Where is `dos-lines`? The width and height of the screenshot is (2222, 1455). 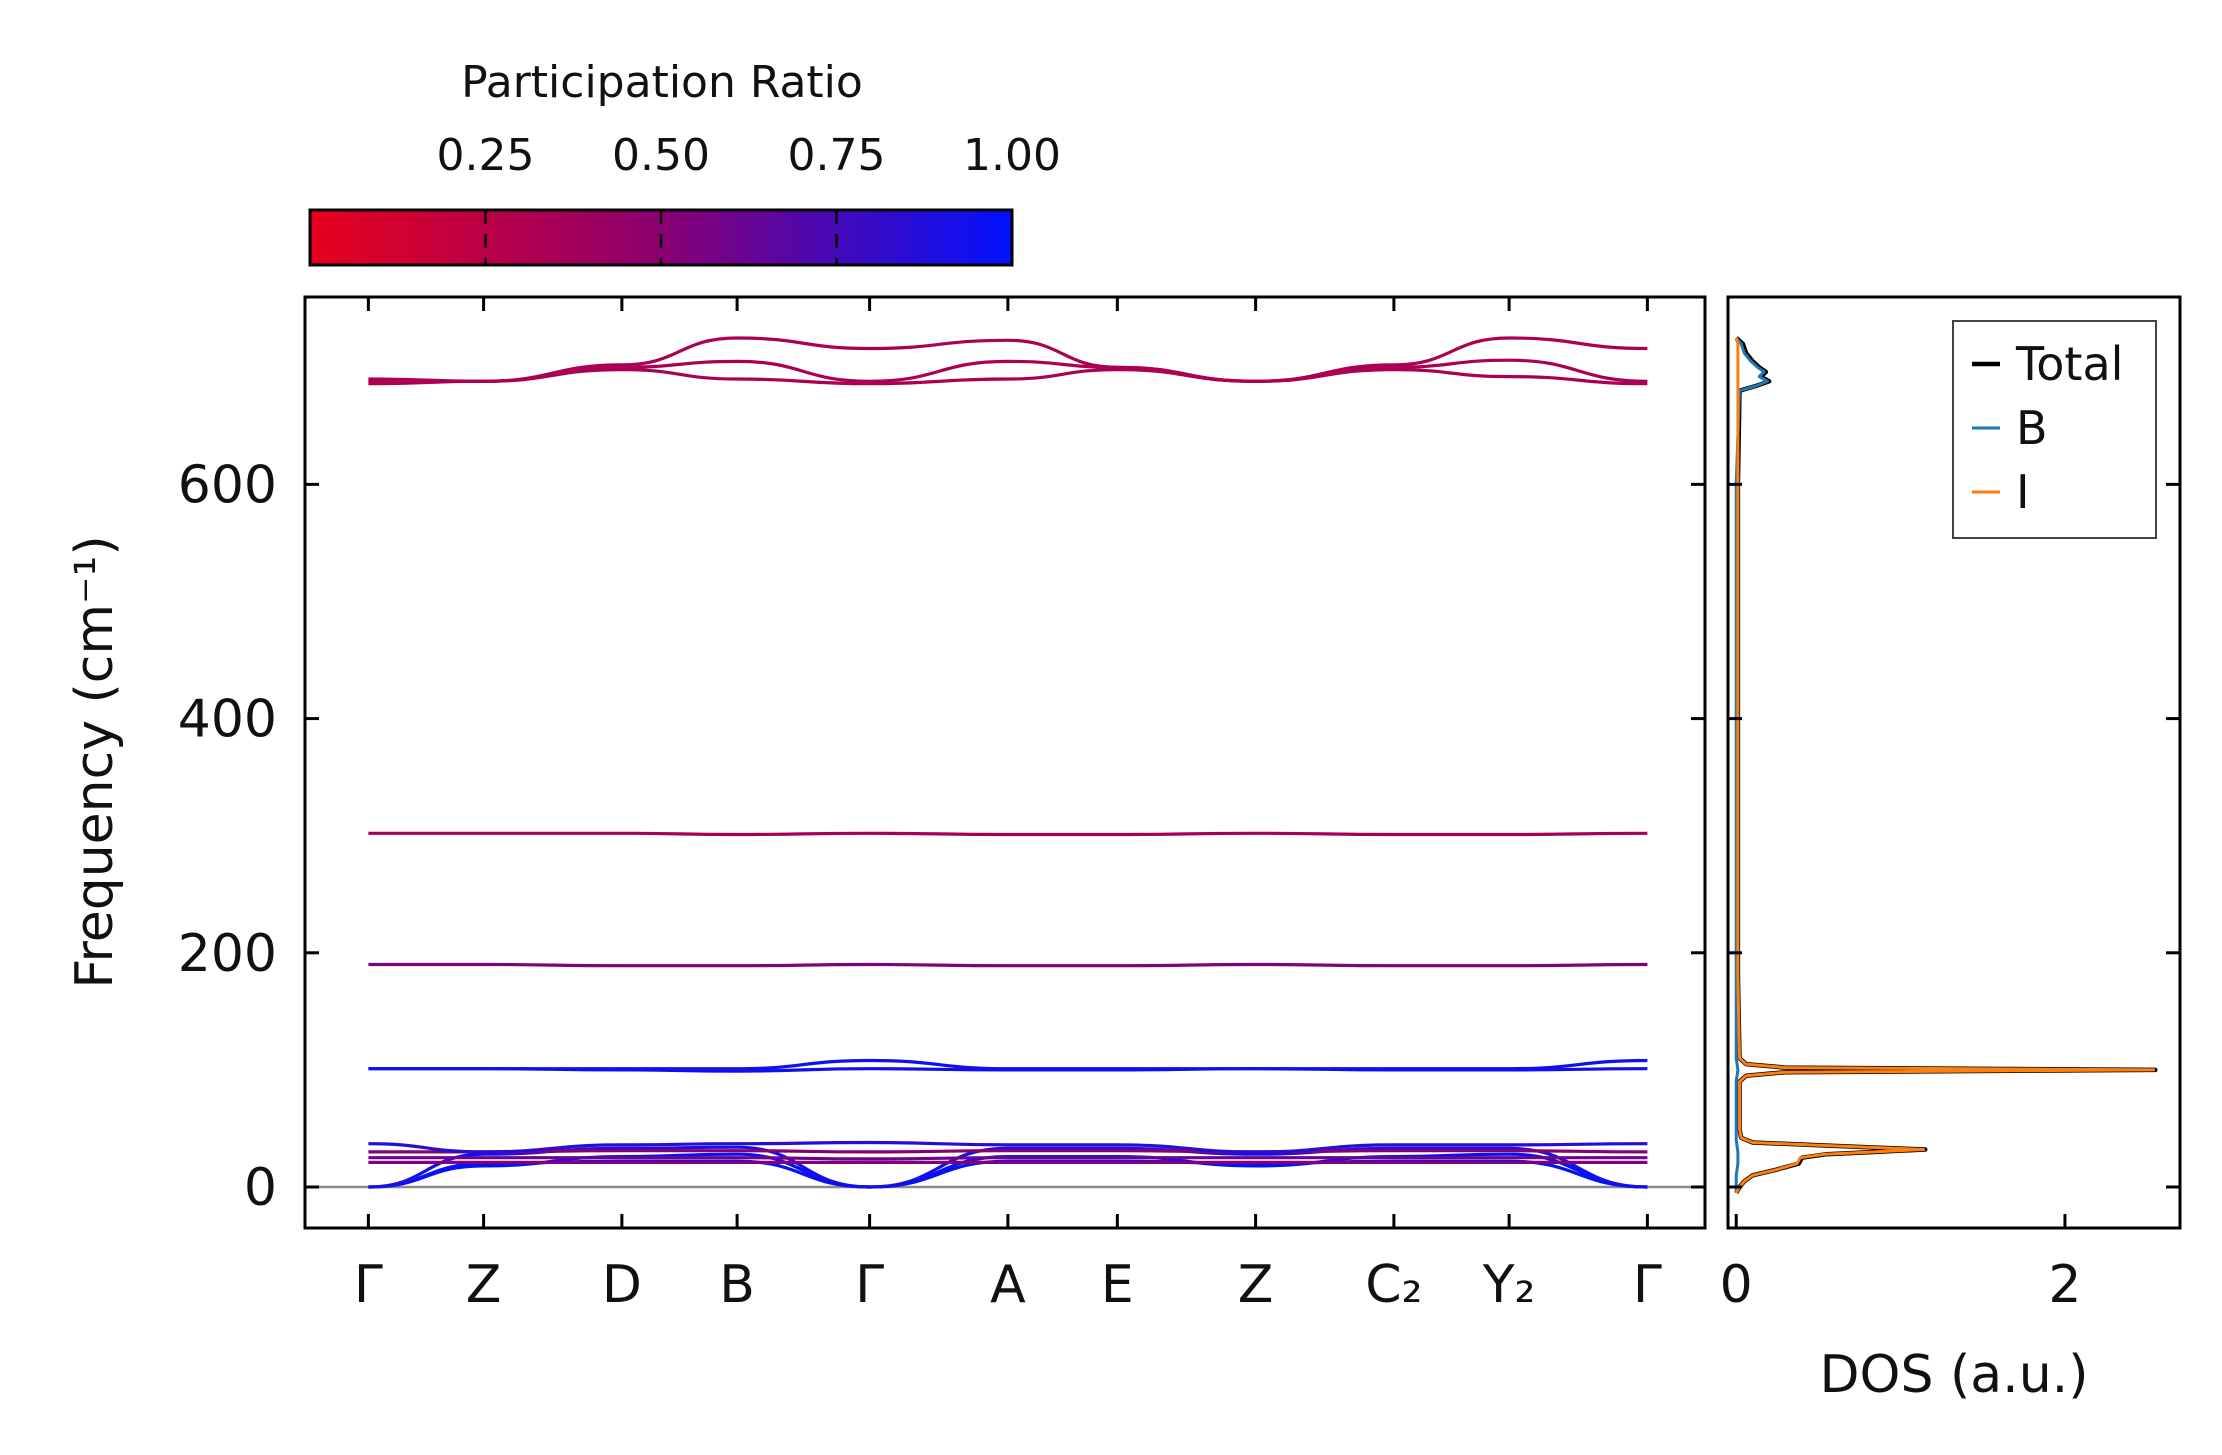 dos-lines is located at coordinates (1946, 765).